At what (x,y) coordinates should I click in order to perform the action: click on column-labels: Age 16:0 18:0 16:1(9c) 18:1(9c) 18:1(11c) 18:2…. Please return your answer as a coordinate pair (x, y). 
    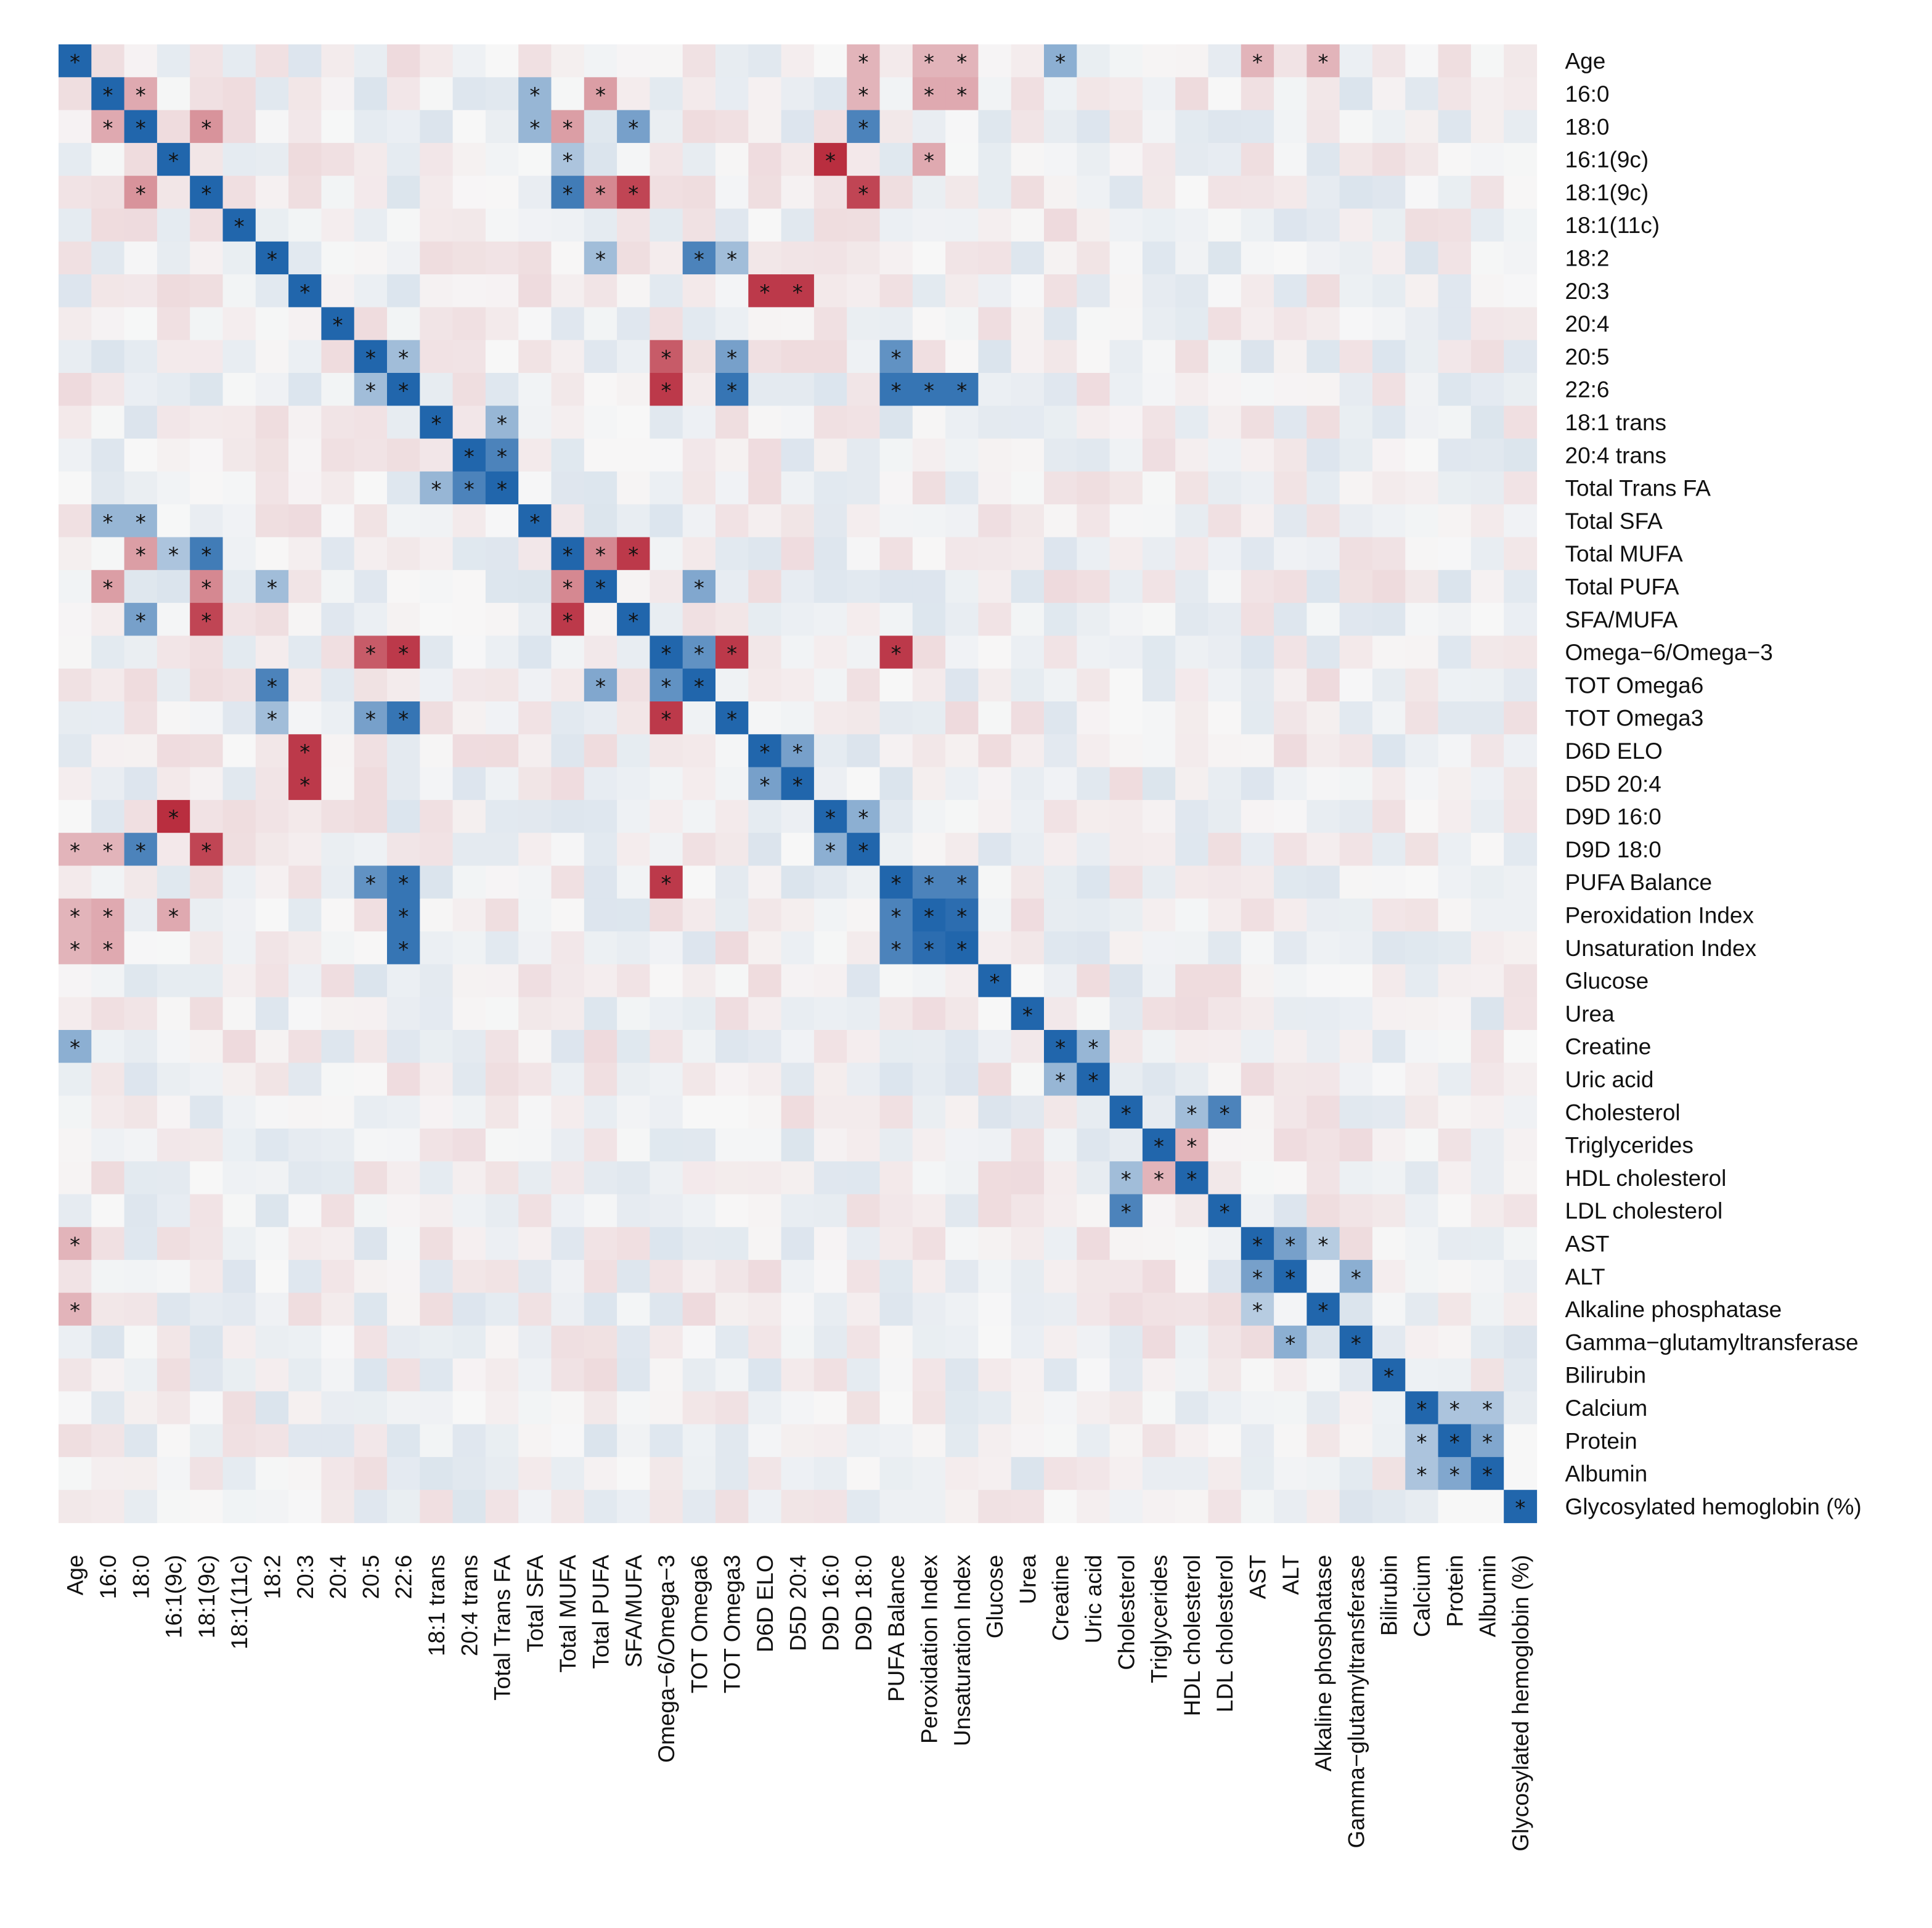
    Looking at the image, I should click on (798, 1703).